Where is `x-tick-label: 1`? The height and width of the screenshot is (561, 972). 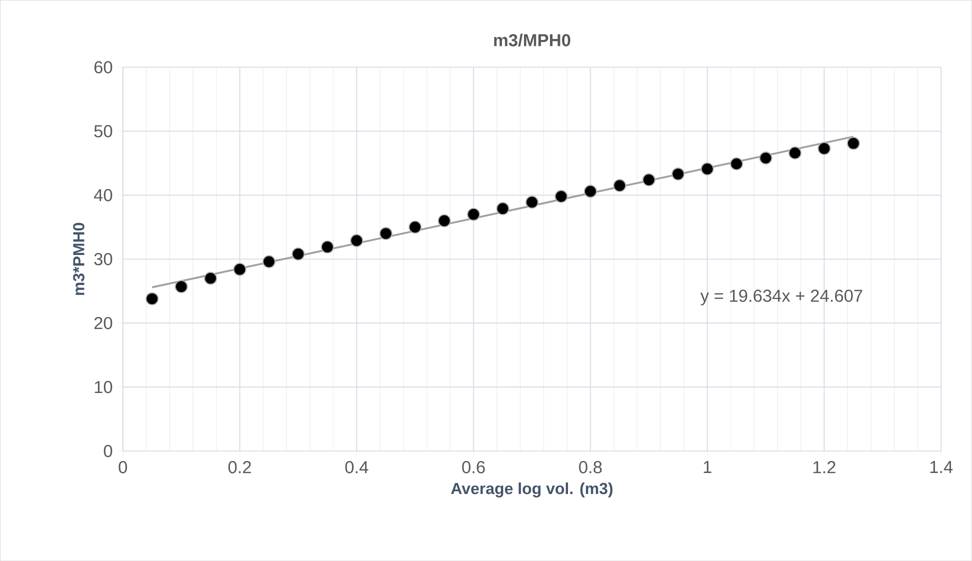
x-tick-label: 1 is located at coordinates (708, 466).